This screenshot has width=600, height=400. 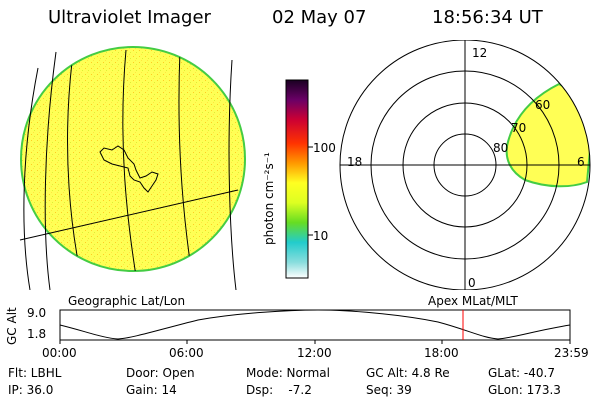 What do you see at coordinates (408, 373) in the screenshot?
I see `gc-alt-status: GC Alt: 4.8 Re` at bounding box center [408, 373].